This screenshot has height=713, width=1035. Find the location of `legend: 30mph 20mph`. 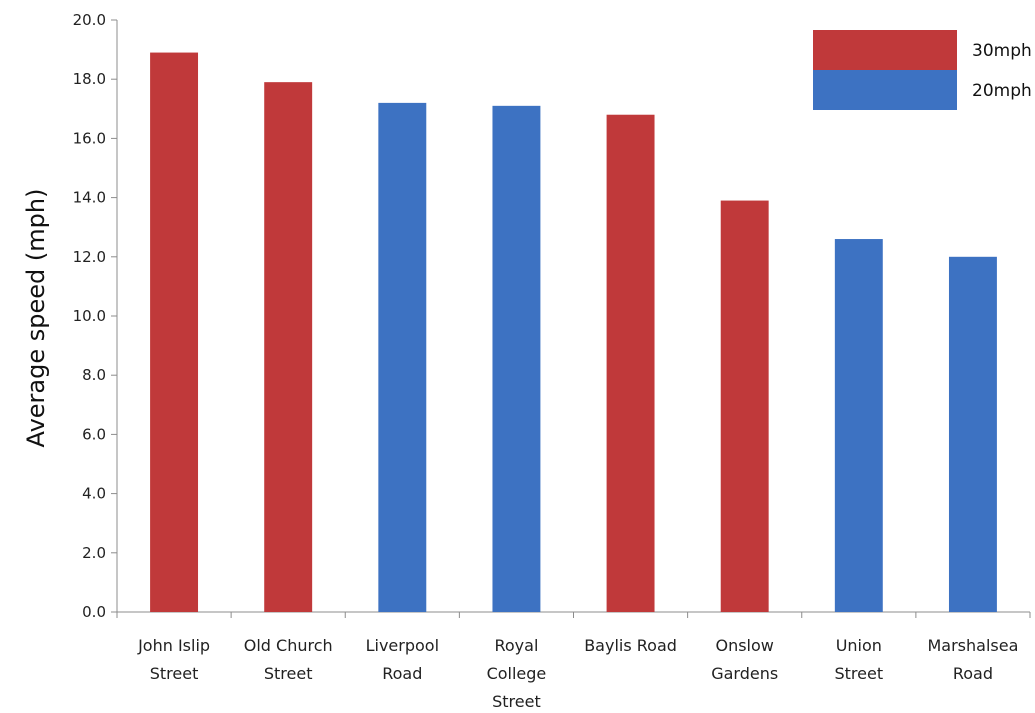

legend: 30mph 20mph is located at coordinates (922, 70).